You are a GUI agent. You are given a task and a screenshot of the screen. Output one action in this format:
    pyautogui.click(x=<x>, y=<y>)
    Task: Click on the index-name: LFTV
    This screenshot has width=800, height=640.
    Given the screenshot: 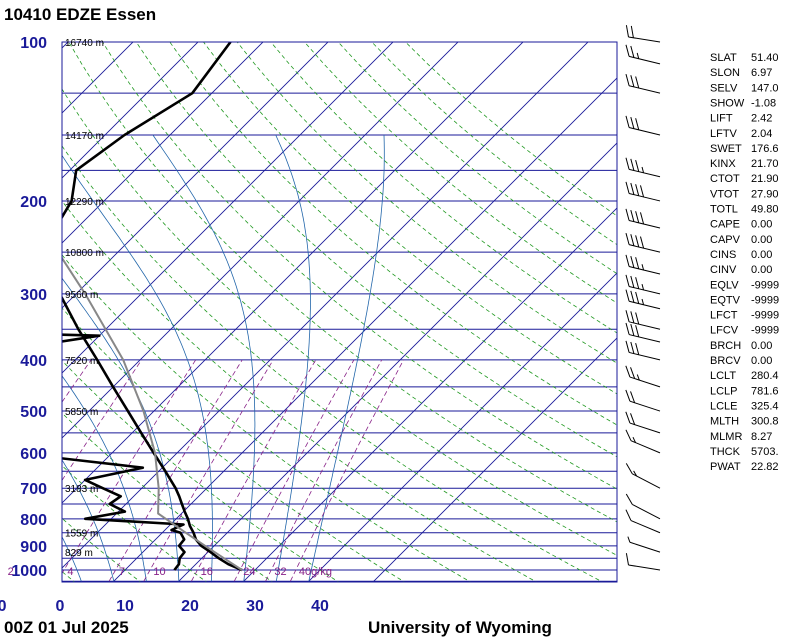 What is the action you would take?
    pyautogui.click(x=724, y=134)
    